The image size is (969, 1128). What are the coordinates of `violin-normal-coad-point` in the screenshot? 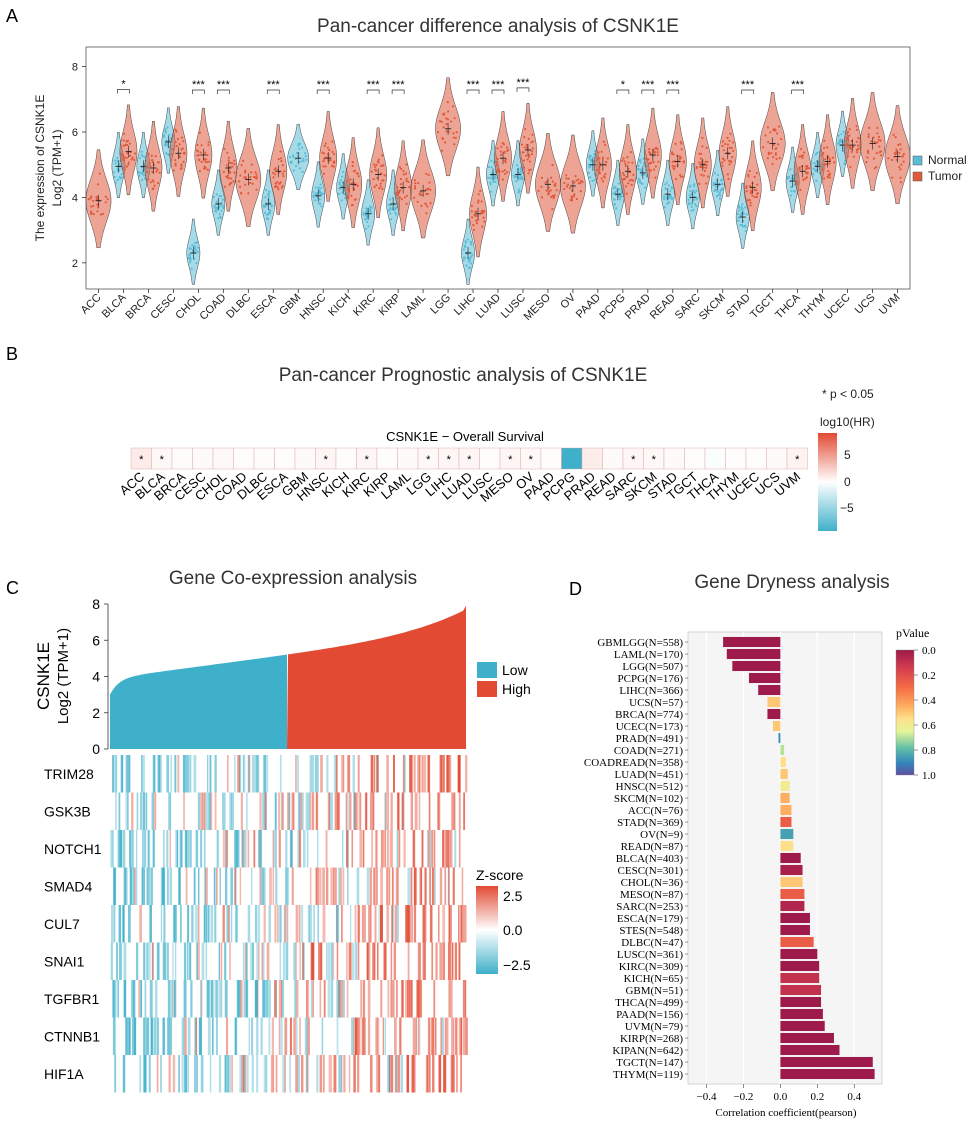 It's located at (219, 214).